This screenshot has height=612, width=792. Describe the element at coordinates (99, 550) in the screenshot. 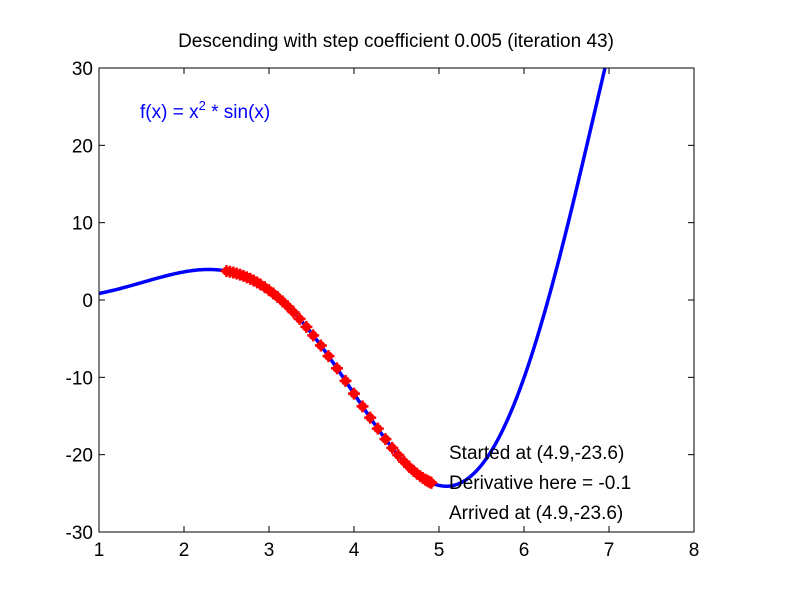

I see `x-tick-label: 1` at that location.